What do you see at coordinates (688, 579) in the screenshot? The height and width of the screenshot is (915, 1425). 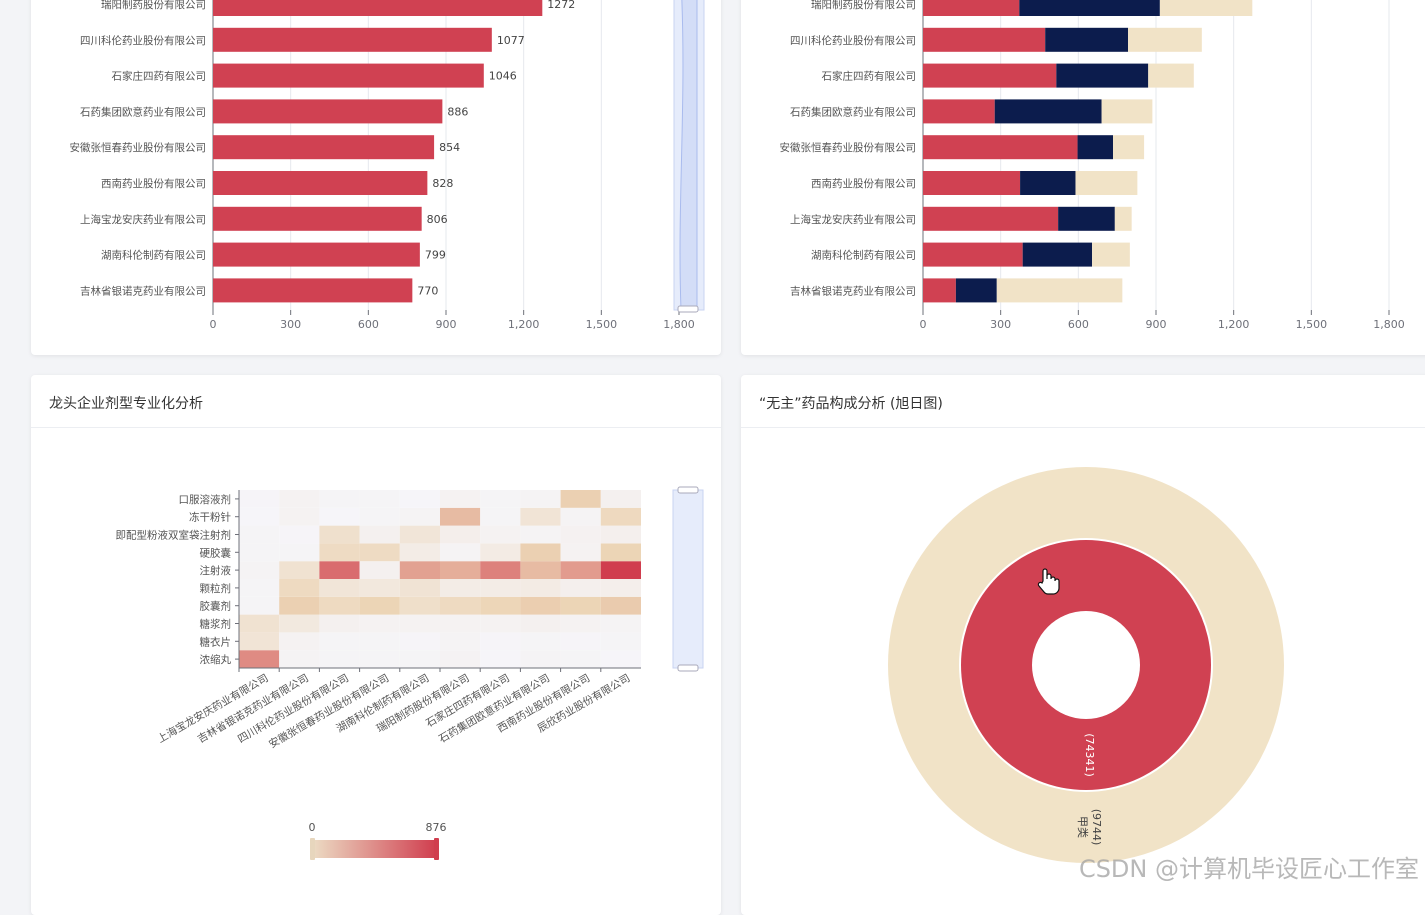 I see `zoom-slider-track` at bounding box center [688, 579].